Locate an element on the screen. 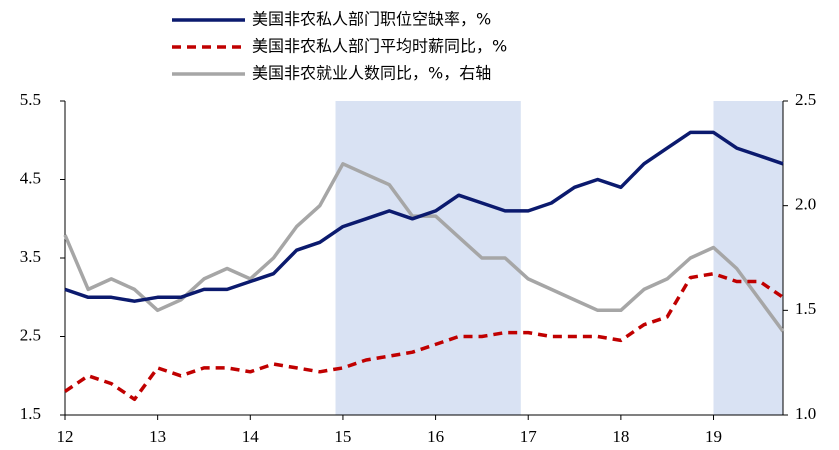  y-tick-label: 1.5 is located at coordinates (30, 413).